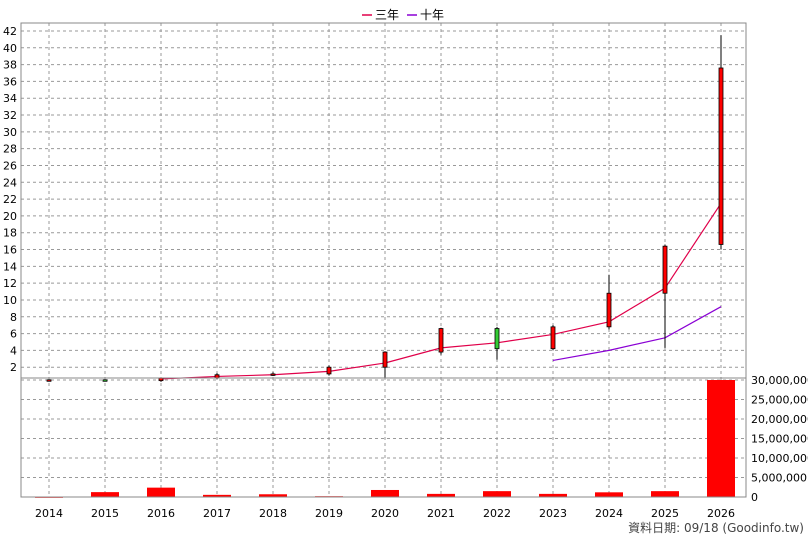 The height and width of the screenshot is (540, 808). Describe the element at coordinates (665, 513) in the screenshot. I see `x-tick-label: 2025` at that location.